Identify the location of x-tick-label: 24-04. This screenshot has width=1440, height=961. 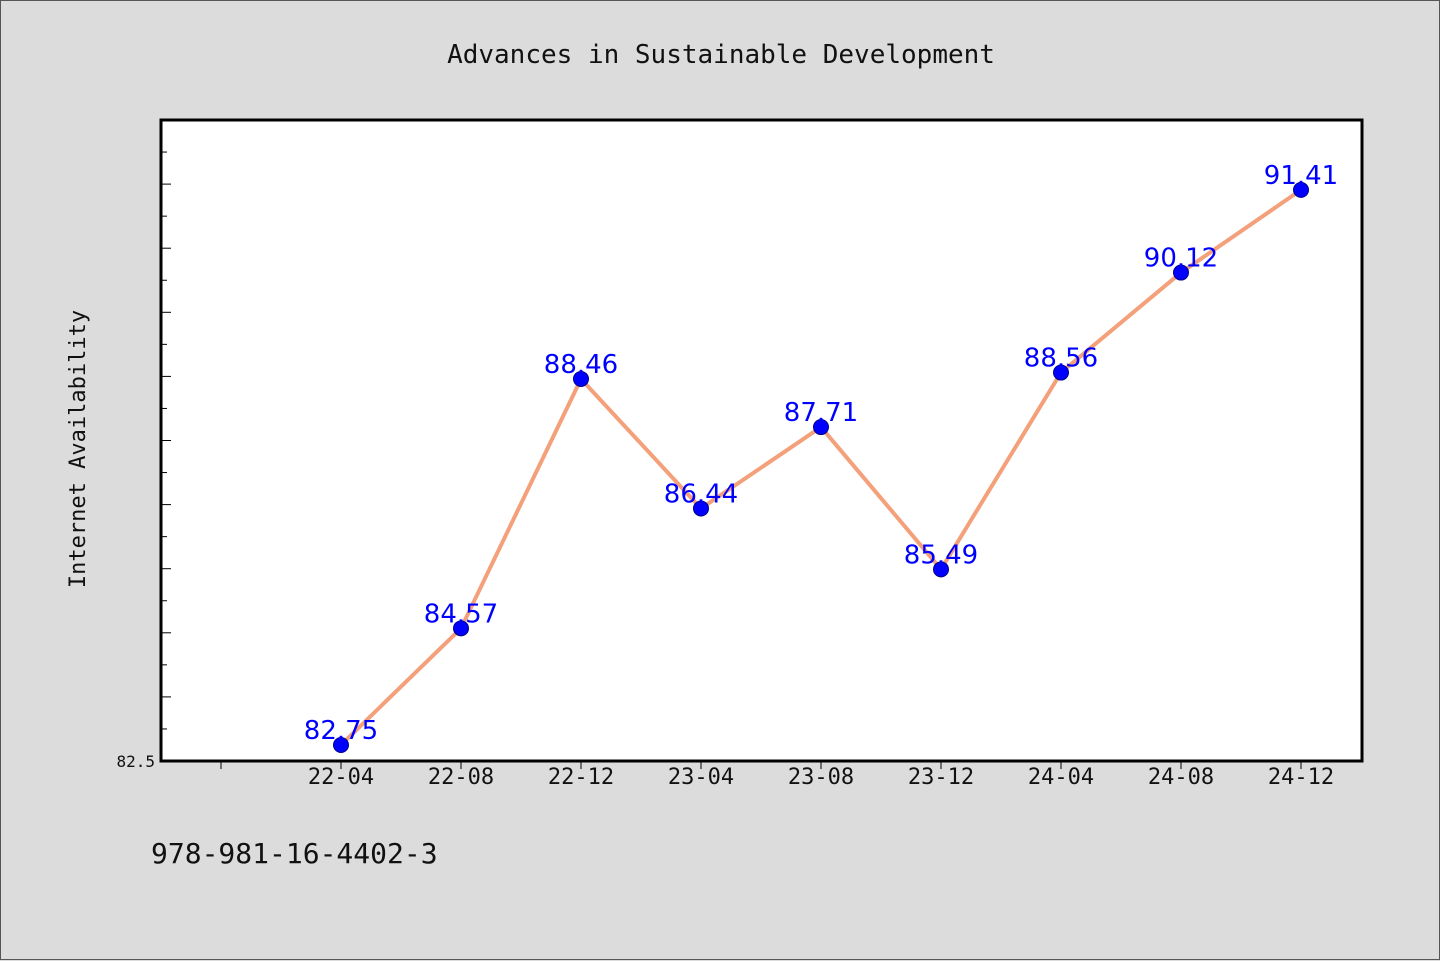
(1061, 777).